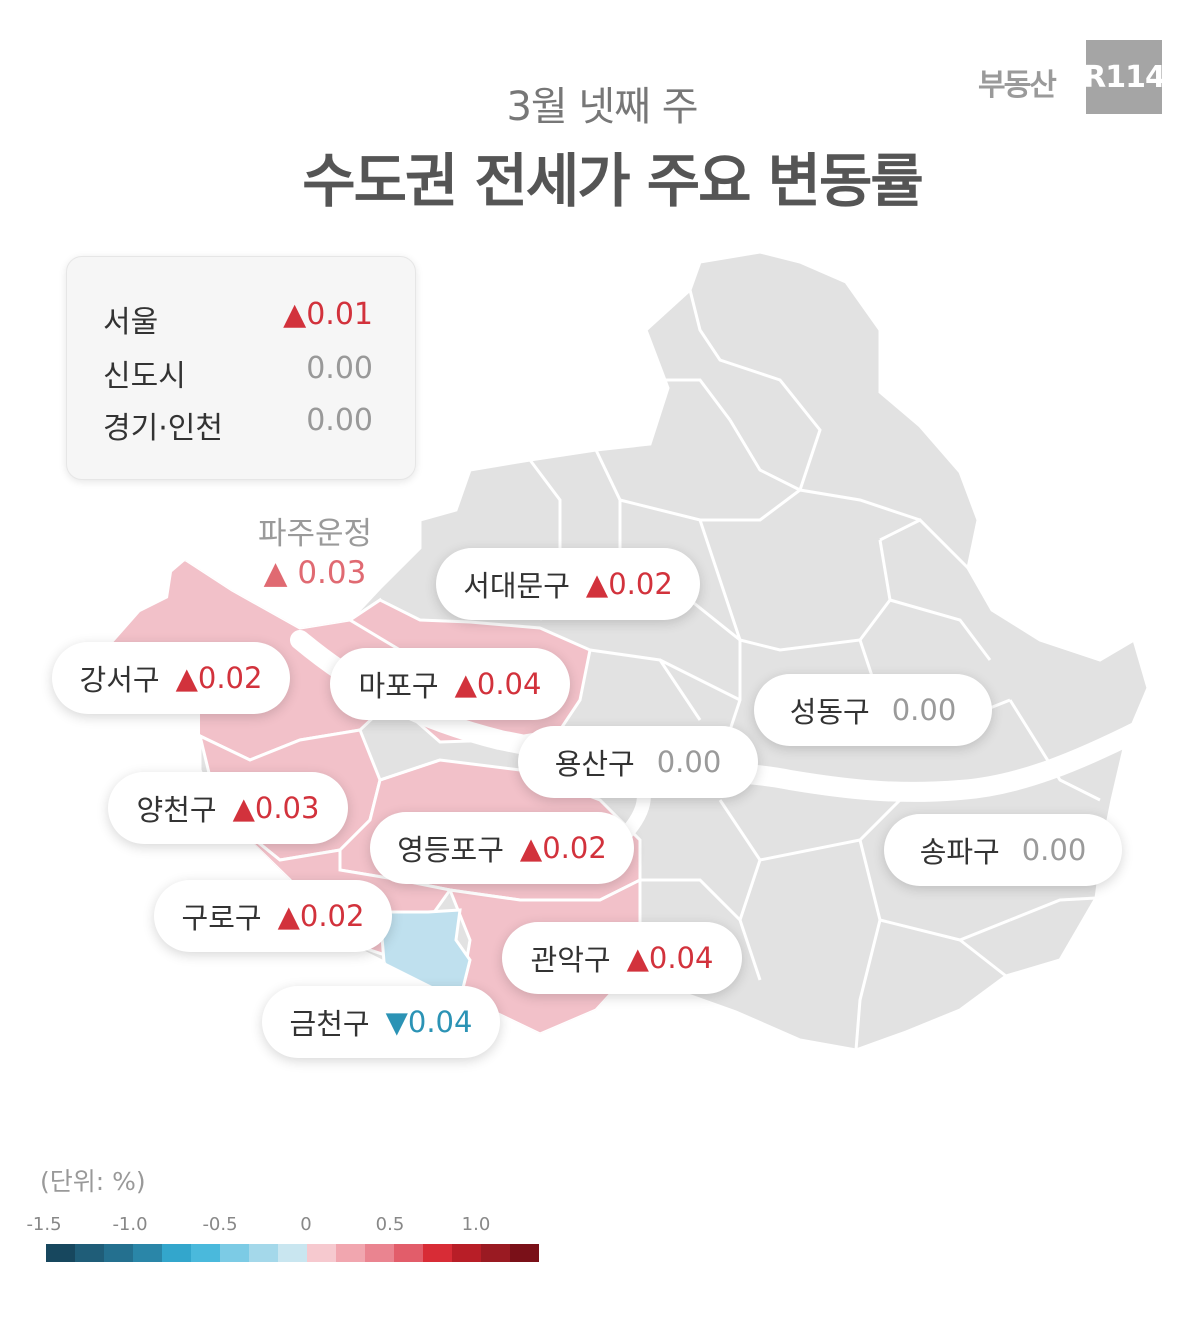  Describe the element at coordinates (1003, 850) in the screenshot. I see `pill-songpa: 송파구 0.00` at that location.